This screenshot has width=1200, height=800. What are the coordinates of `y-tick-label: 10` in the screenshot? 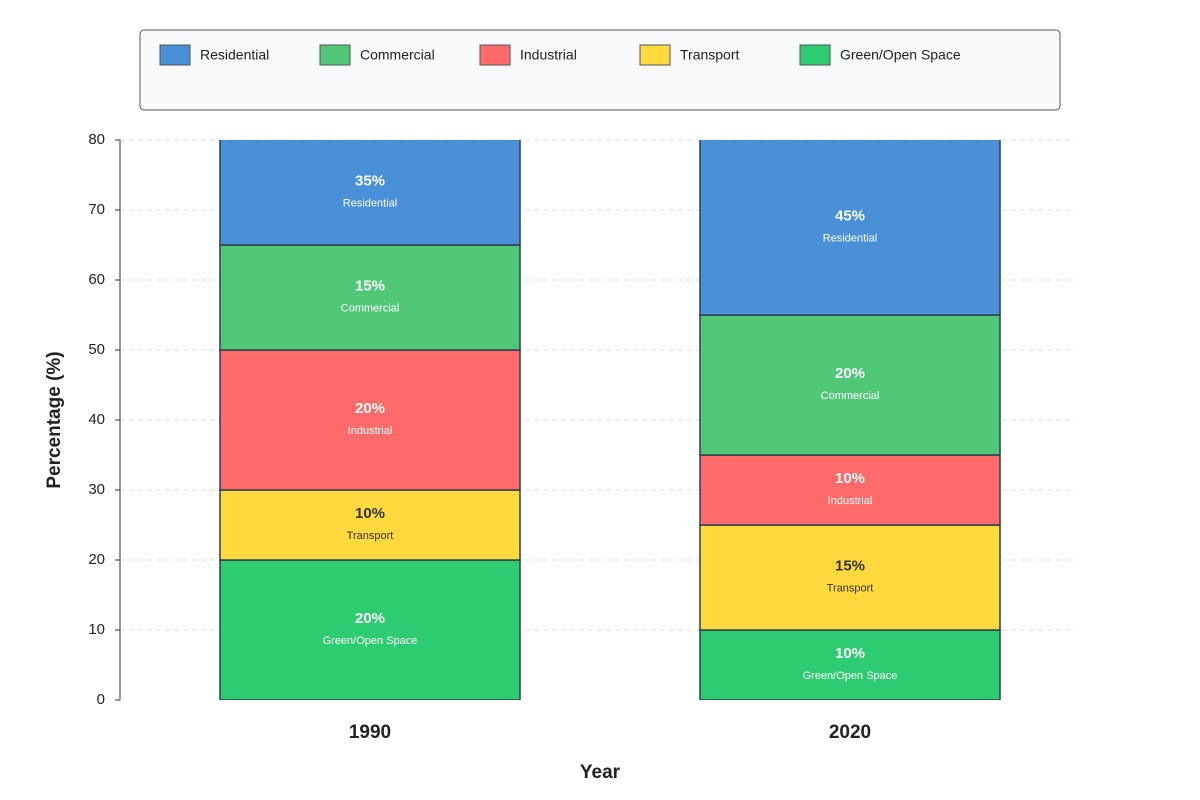 It's located at (96, 629).